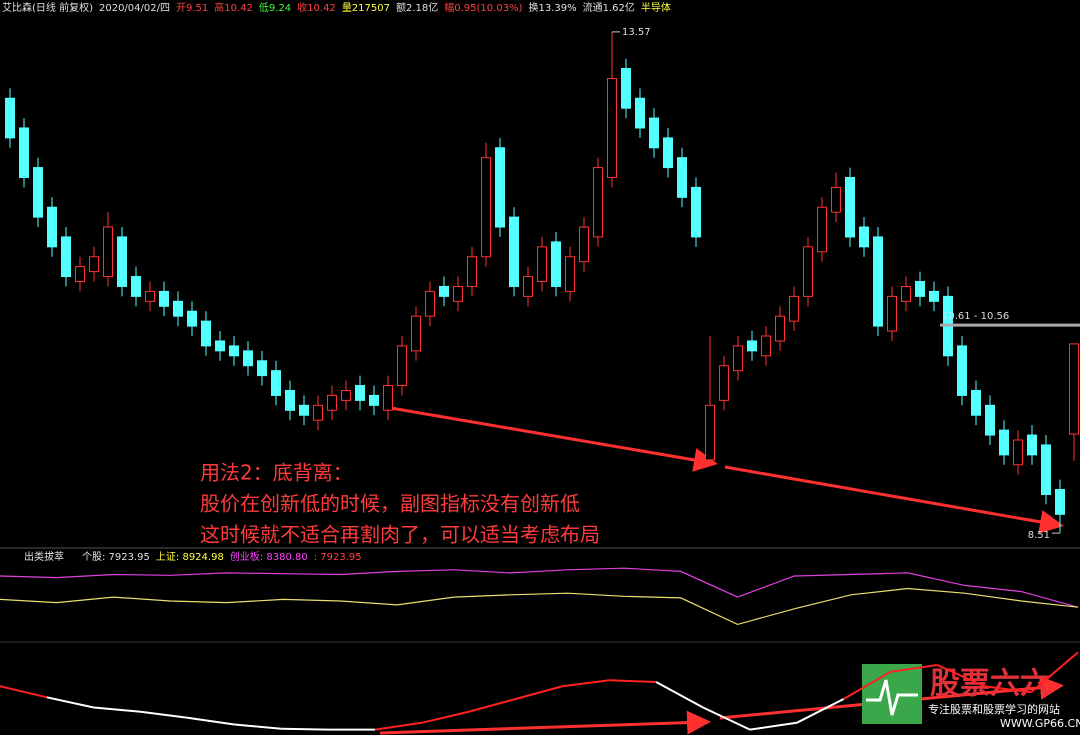 Image resolution: width=1080 pixels, height=735 pixels. I want to click on header-item: 流通1.62亿, so click(609, 7).